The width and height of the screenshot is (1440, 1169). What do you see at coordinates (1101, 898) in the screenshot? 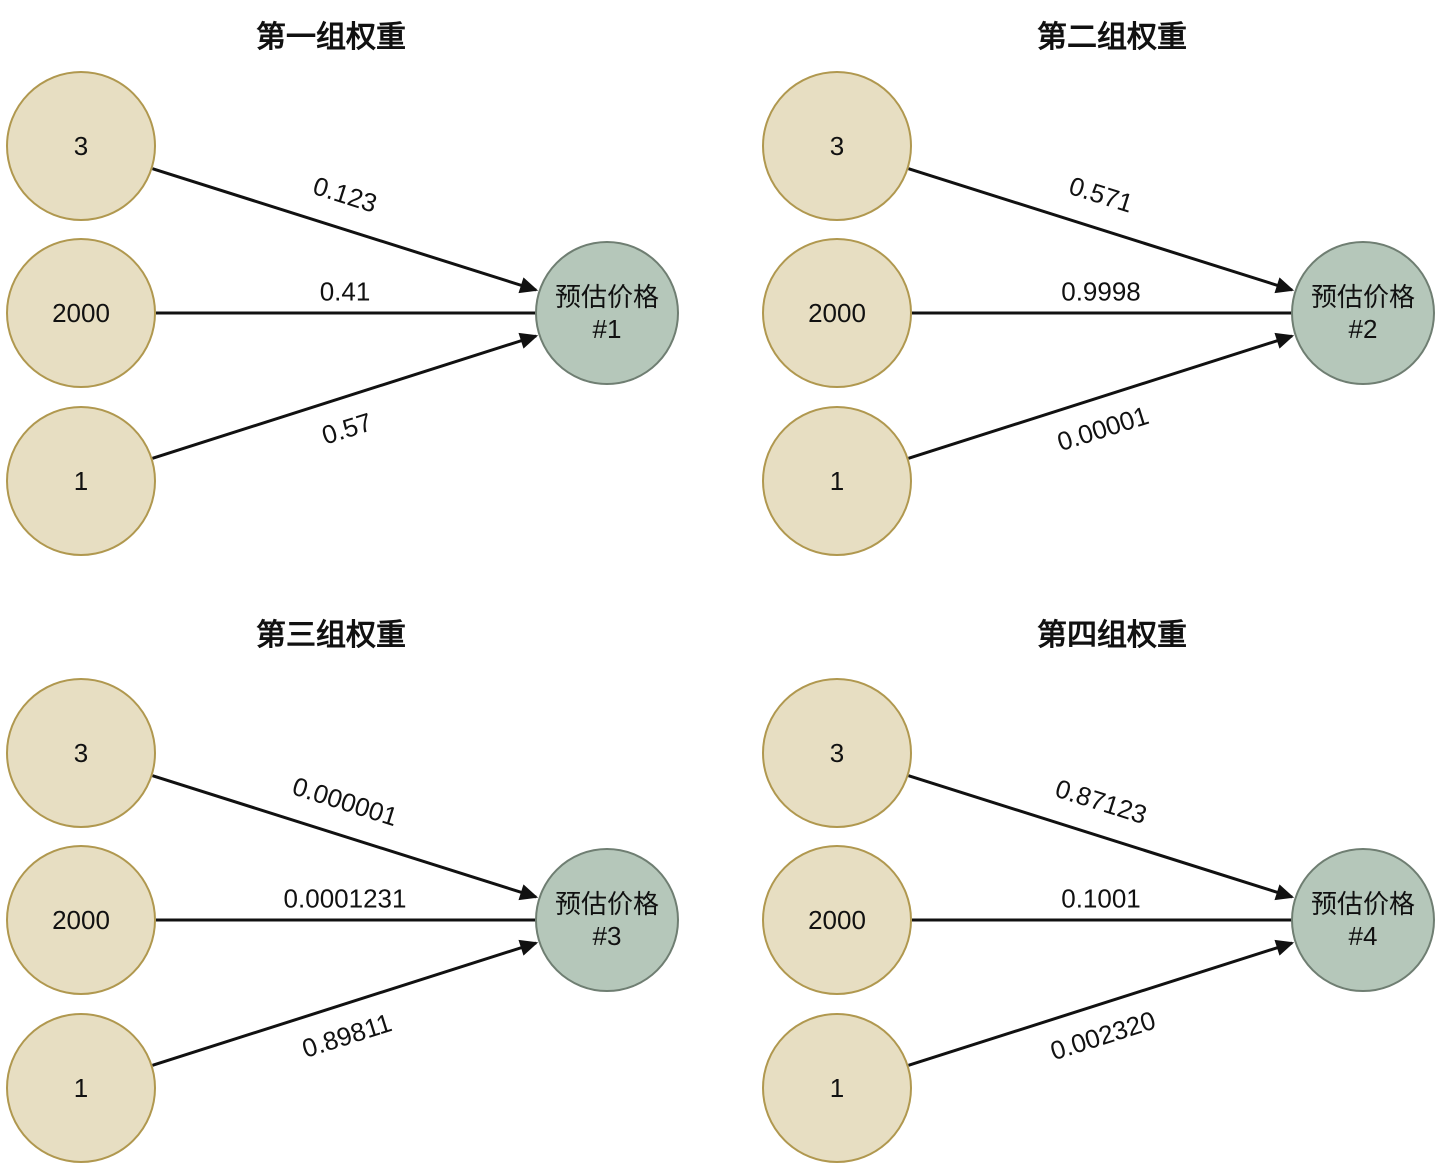
I see `weight-label: 0.1001` at bounding box center [1101, 898].